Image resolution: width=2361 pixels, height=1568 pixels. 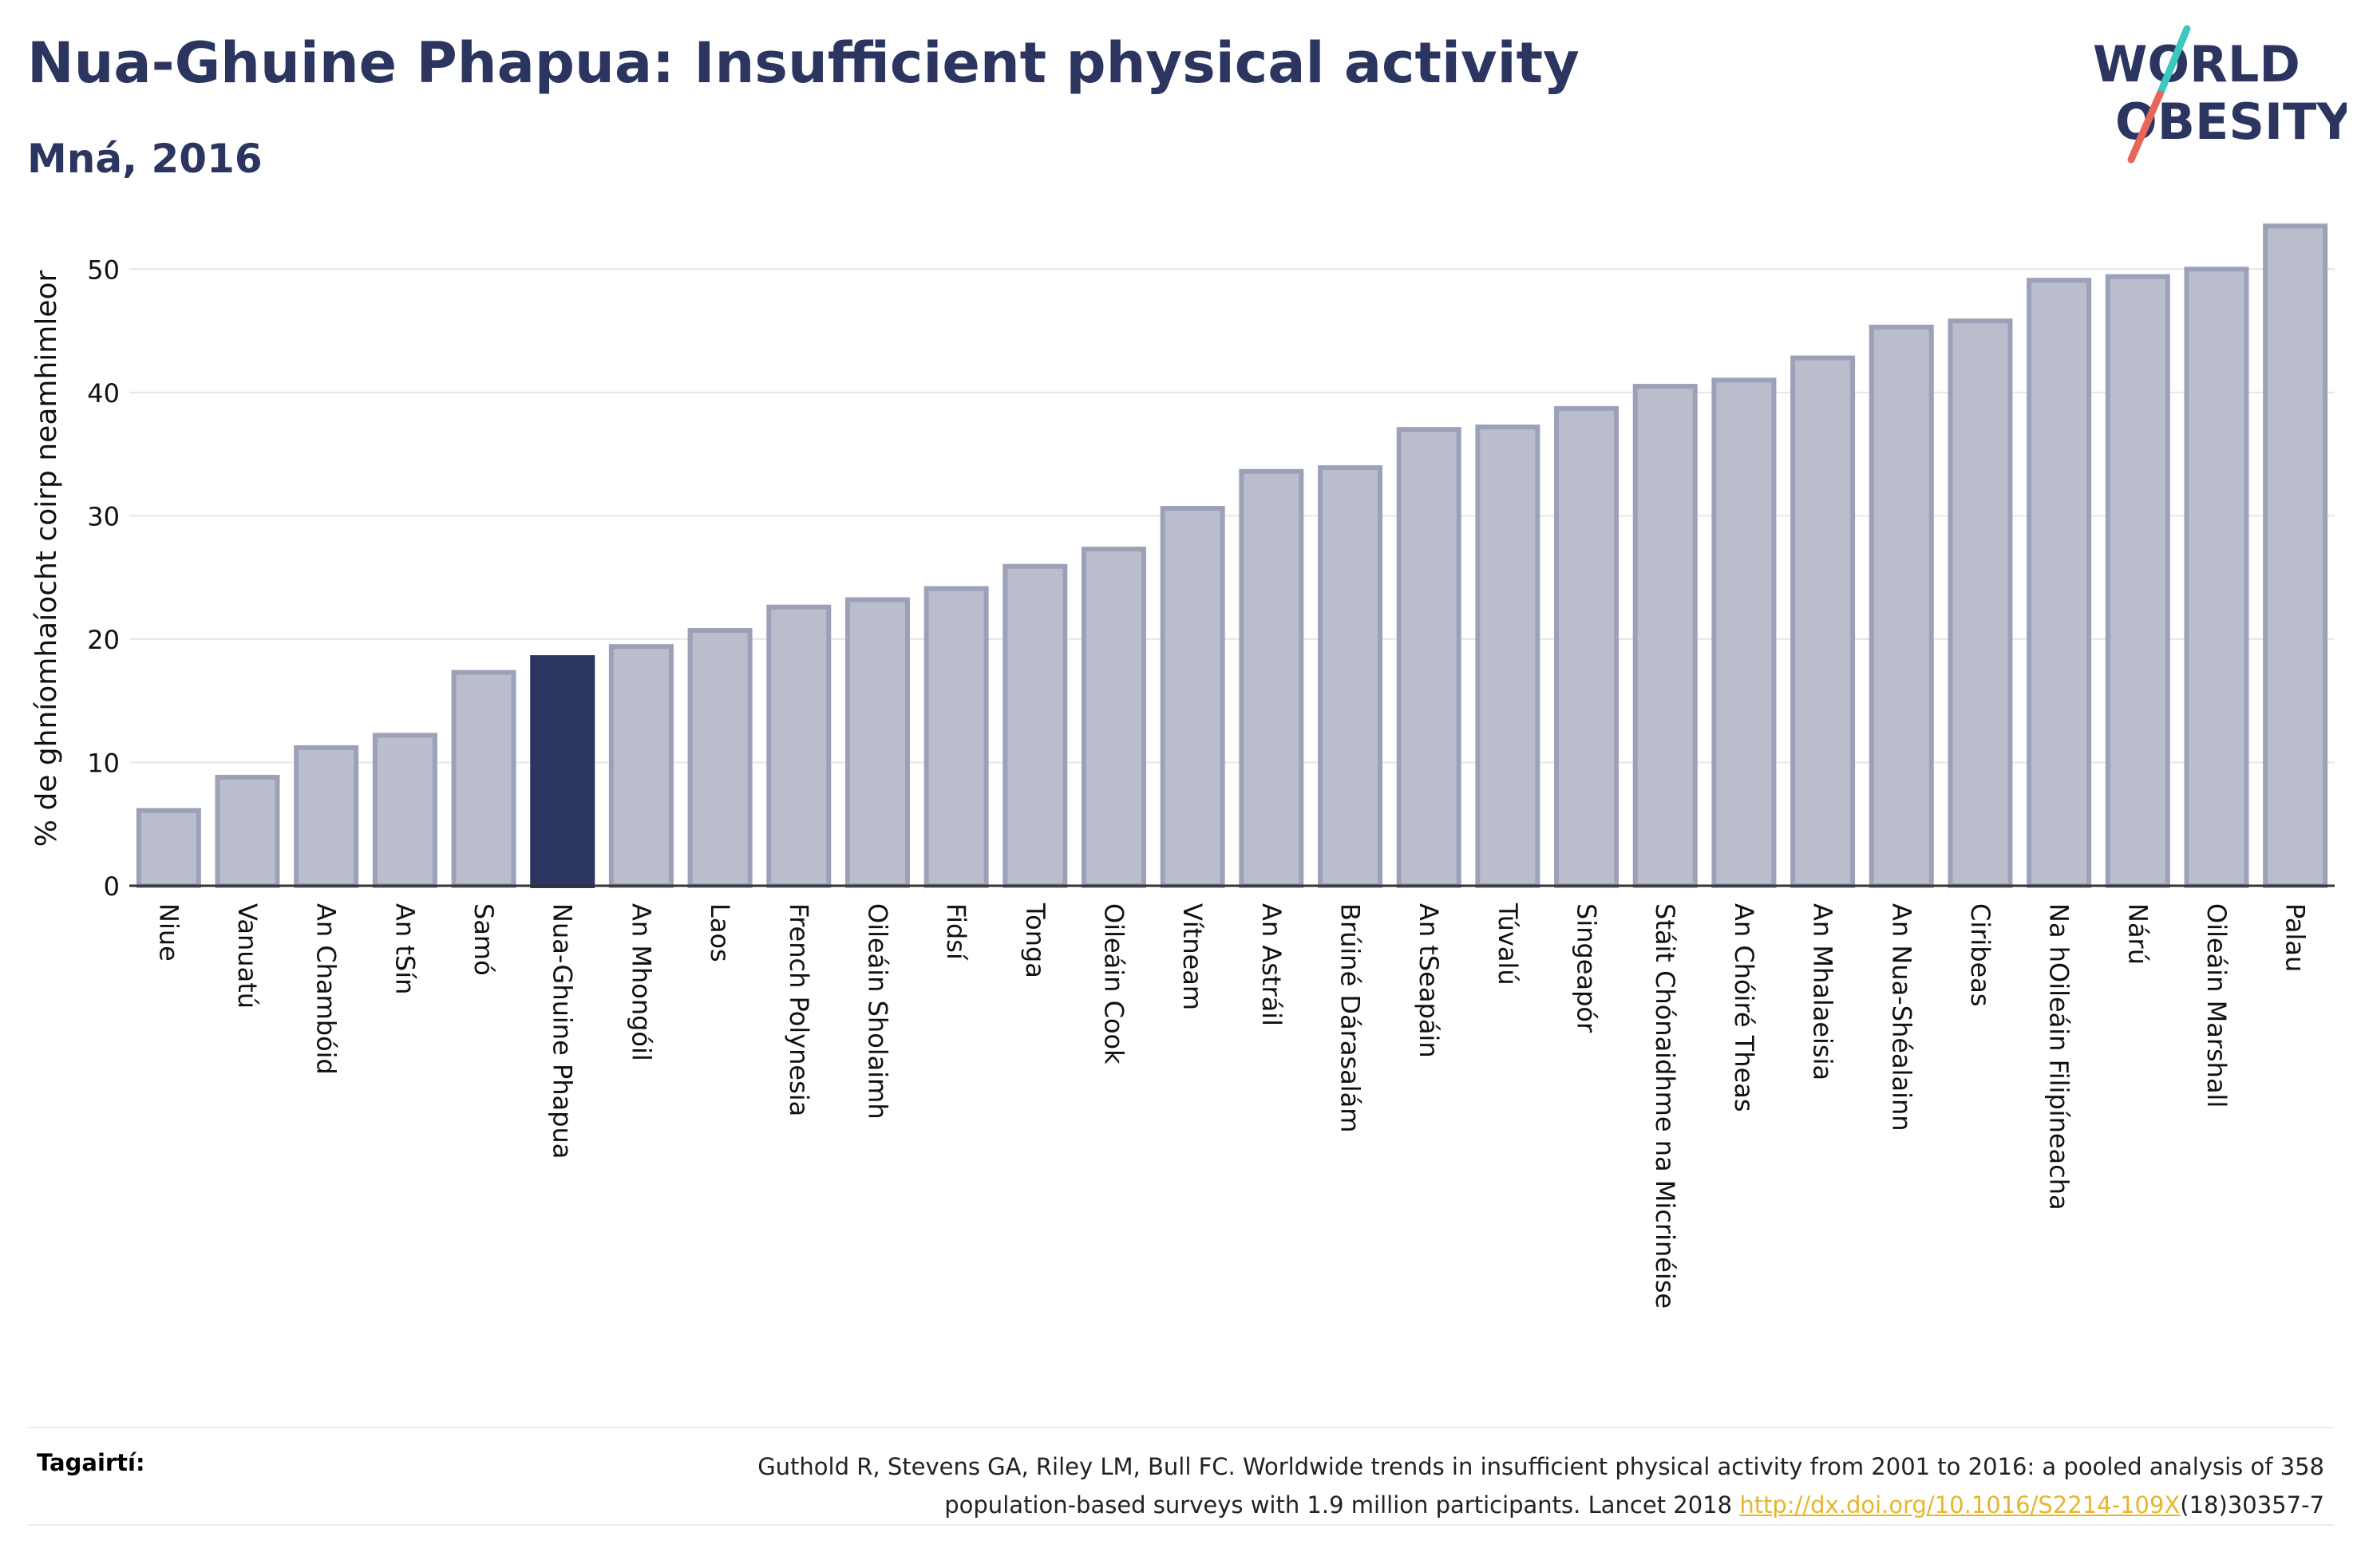 What do you see at coordinates (484, 939) in the screenshot?
I see `x-tick-label: Samó` at bounding box center [484, 939].